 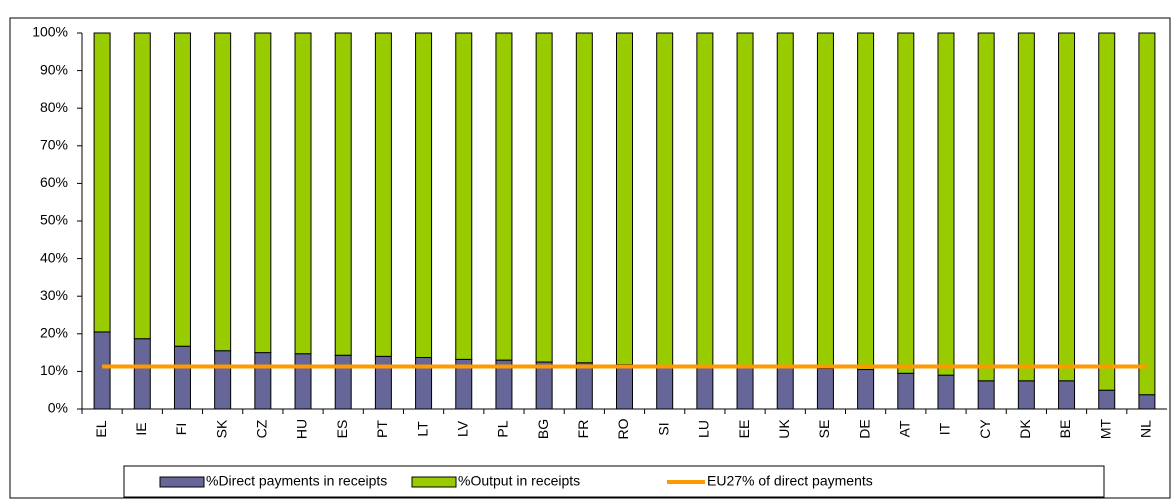 What do you see at coordinates (181, 429) in the screenshot?
I see `x-tick-label: FI` at bounding box center [181, 429].